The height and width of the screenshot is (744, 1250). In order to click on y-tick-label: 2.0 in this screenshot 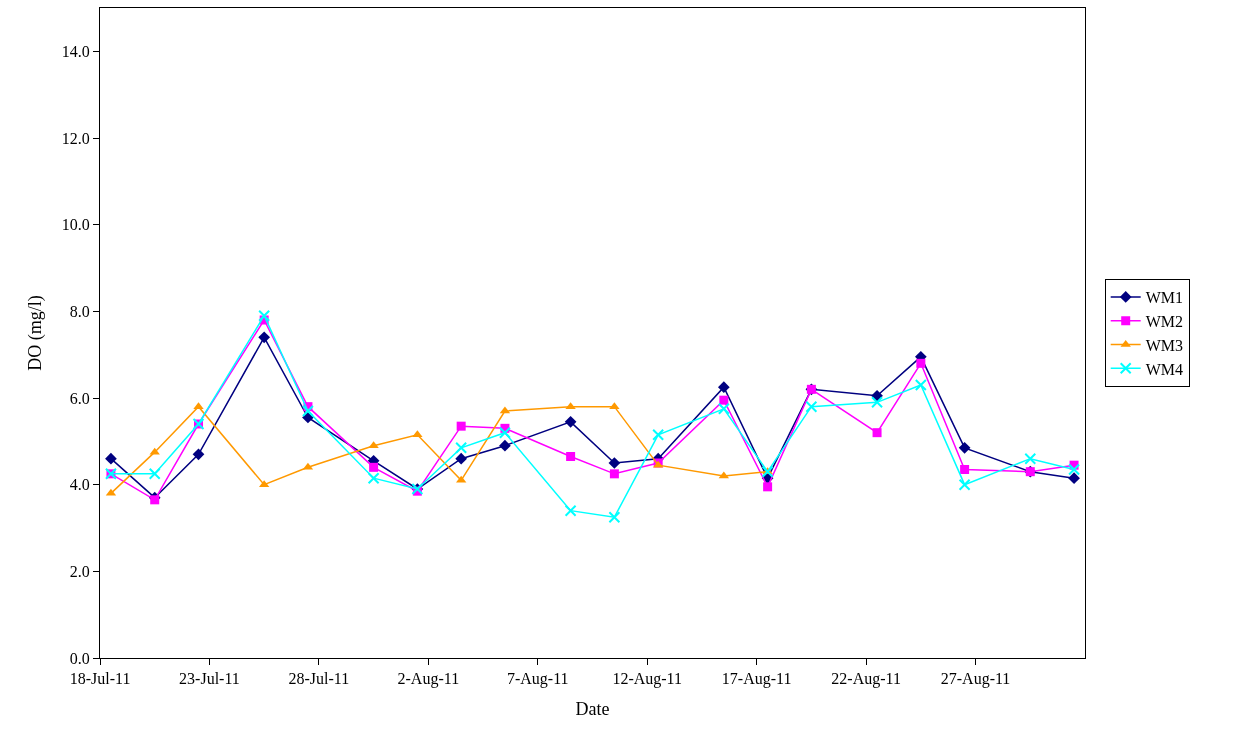, I will do `click(79, 571)`.